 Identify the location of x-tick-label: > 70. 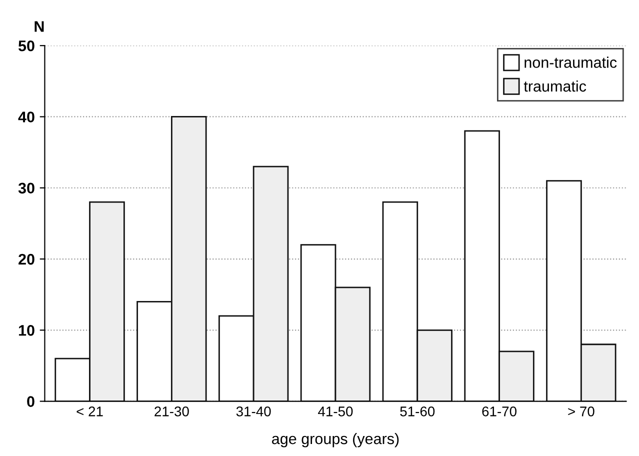
(581, 411).